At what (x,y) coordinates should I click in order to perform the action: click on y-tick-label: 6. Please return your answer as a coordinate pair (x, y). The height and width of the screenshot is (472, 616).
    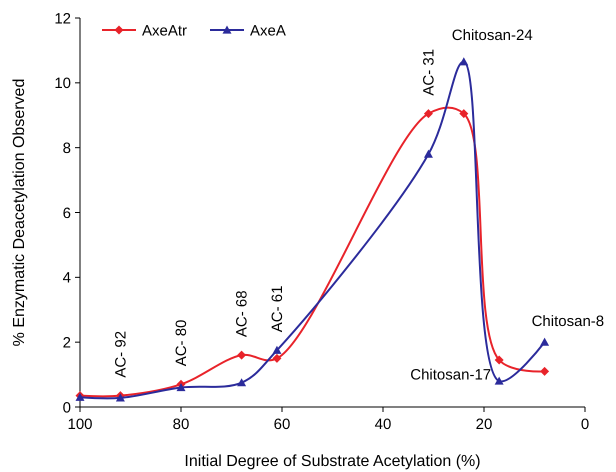
    Looking at the image, I should click on (66, 213).